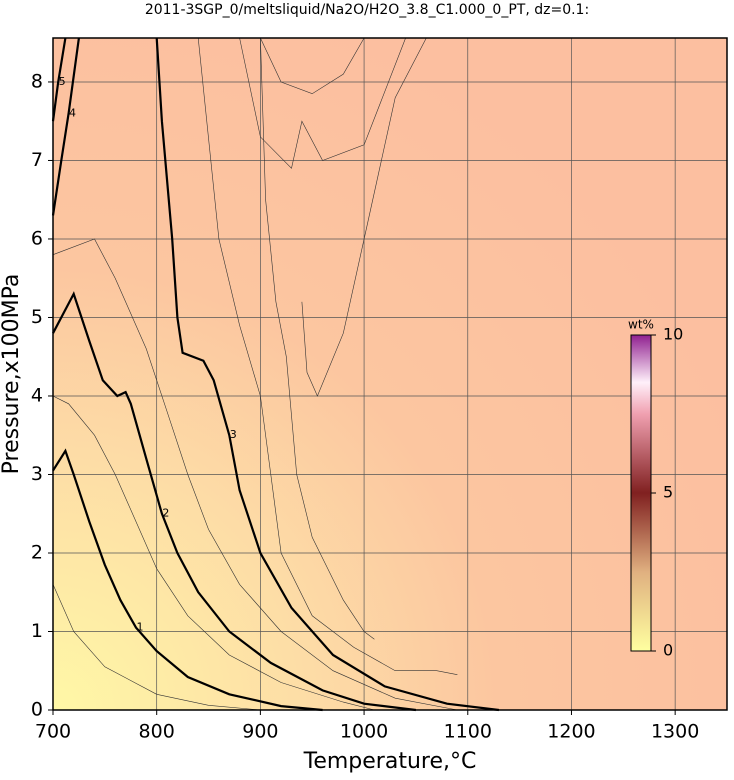  I want to click on contour-label: 1, so click(139, 627).